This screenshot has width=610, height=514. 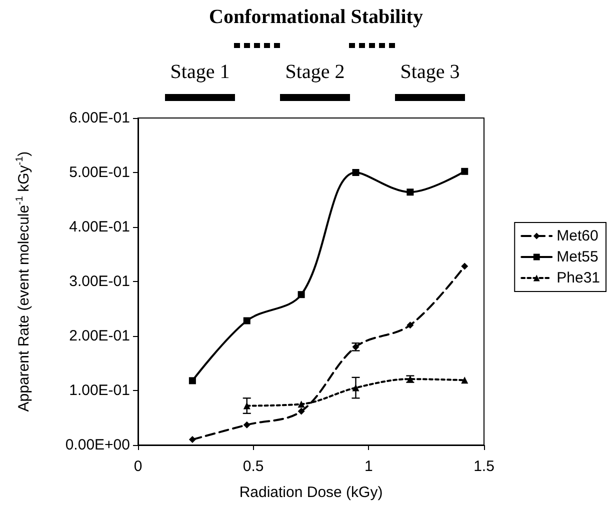 I want to click on legend-label: Met60, so click(x=577, y=236).